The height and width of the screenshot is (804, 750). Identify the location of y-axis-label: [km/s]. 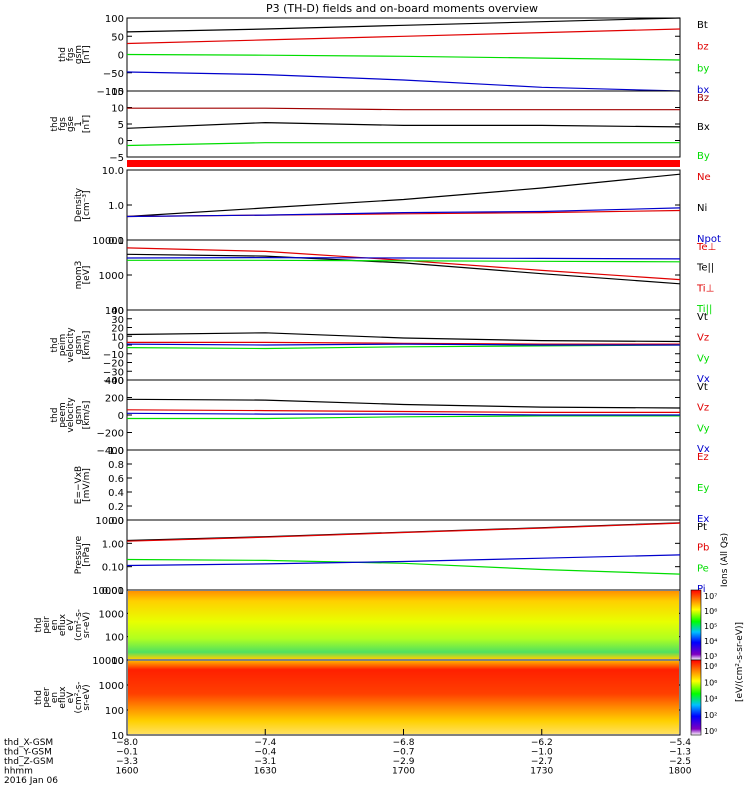
(87, 345).